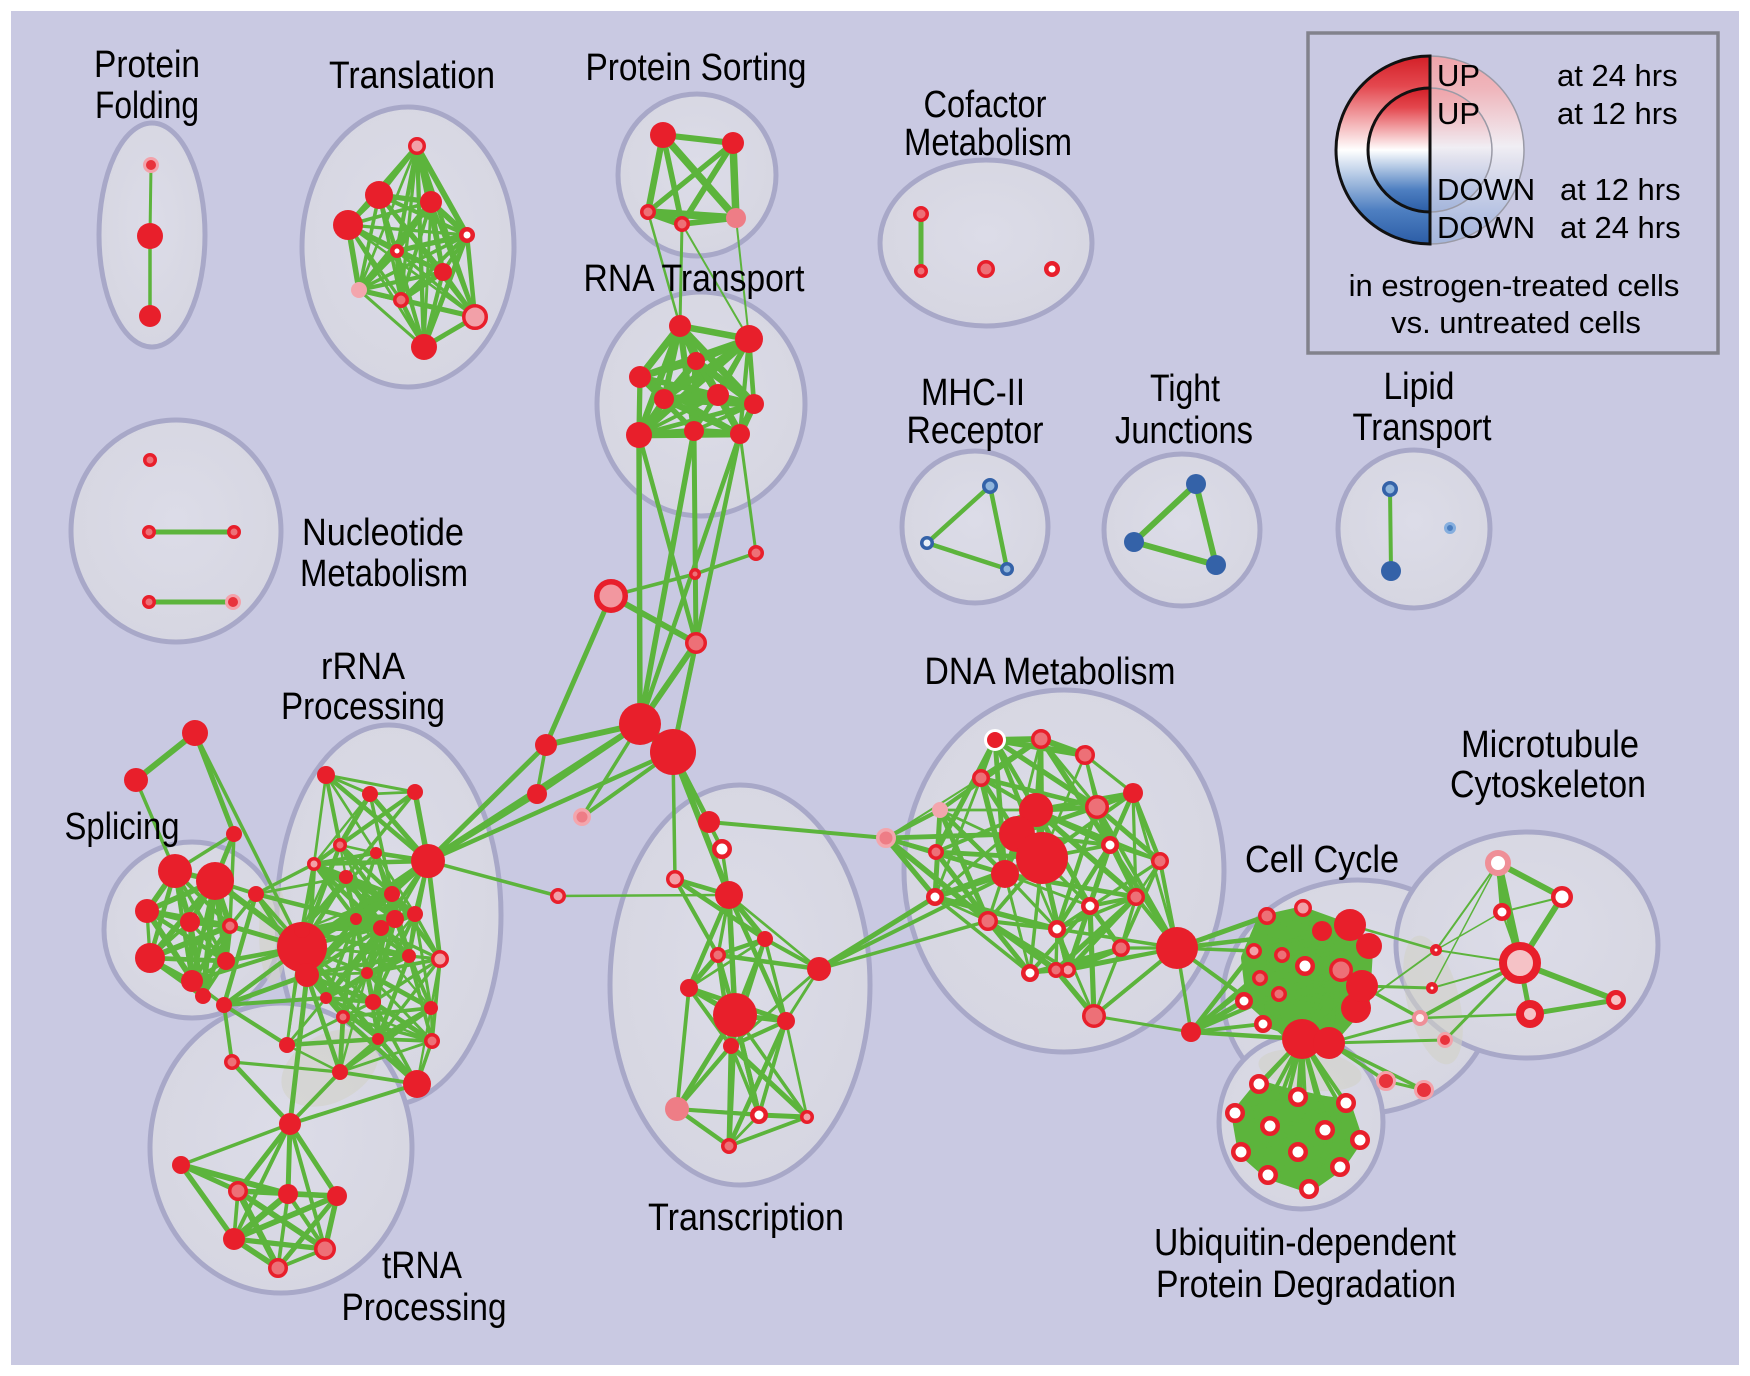 The height and width of the screenshot is (1376, 1750). I want to click on svg-text: Protein, so click(147, 65).